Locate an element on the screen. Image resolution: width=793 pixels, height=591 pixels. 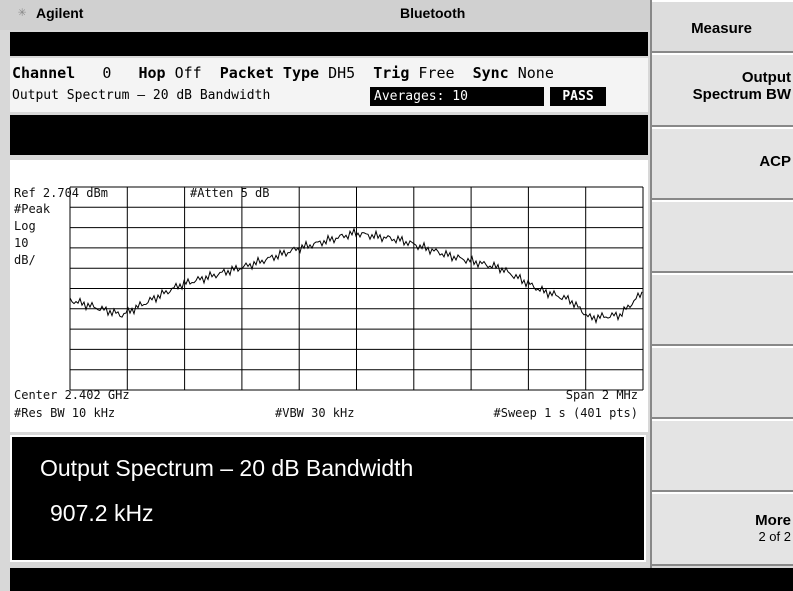
label: Packet Type is located at coordinates (269, 73).